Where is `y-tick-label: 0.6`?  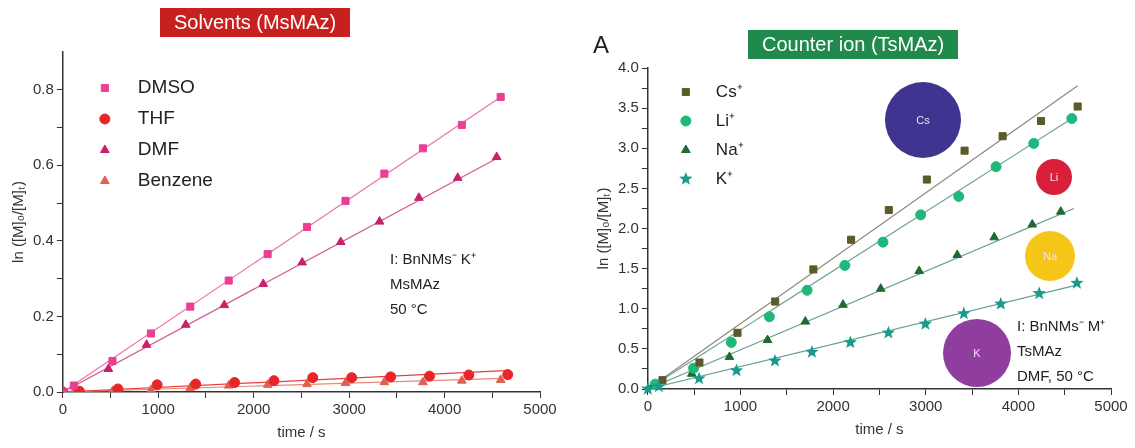
y-tick-label: 0.6 is located at coordinates (43, 164).